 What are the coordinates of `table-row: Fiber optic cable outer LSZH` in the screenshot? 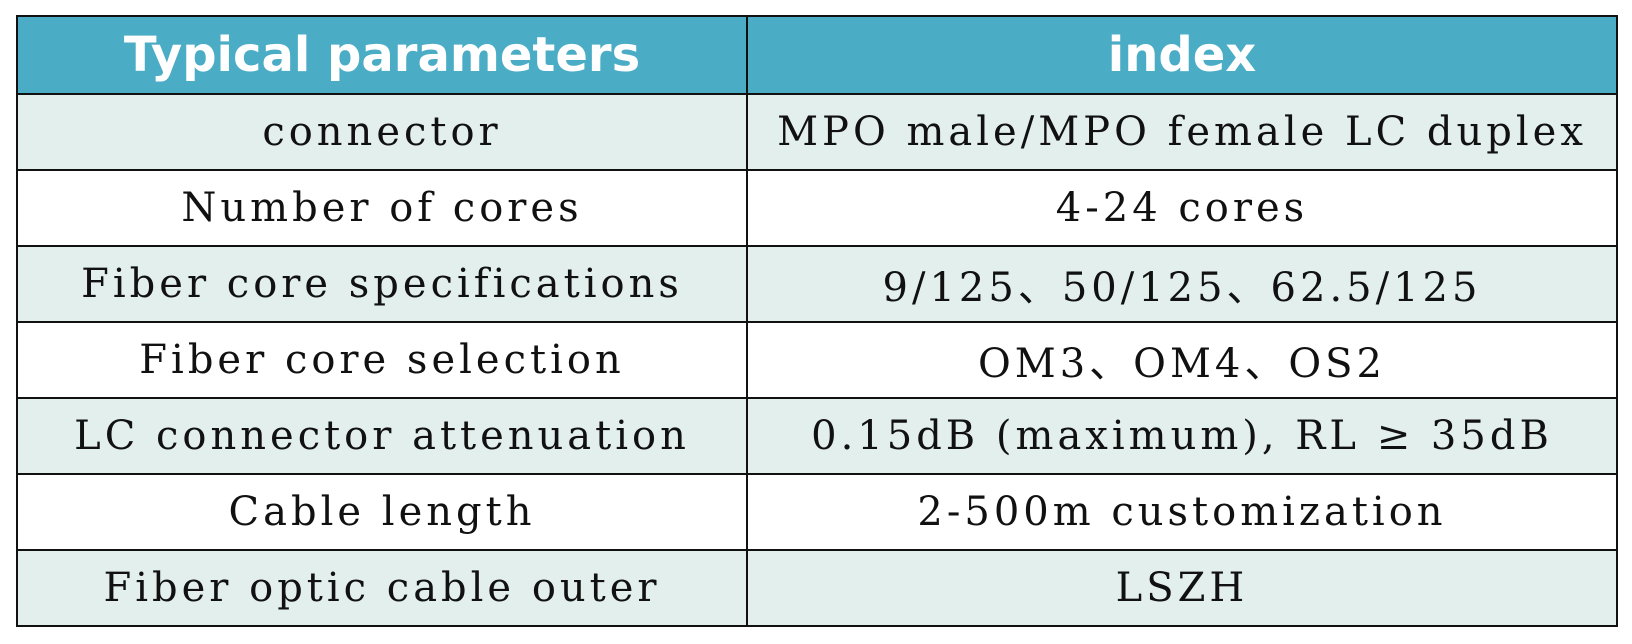 It's located at (817, 588).